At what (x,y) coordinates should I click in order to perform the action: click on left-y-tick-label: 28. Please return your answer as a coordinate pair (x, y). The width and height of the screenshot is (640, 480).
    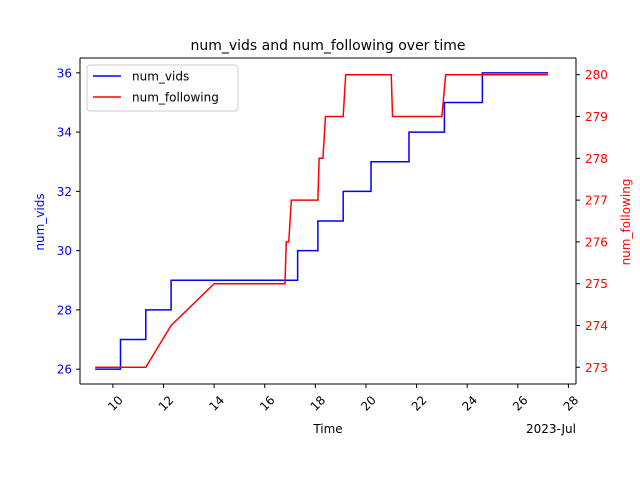
    Looking at the image, I should click on (64, 310).